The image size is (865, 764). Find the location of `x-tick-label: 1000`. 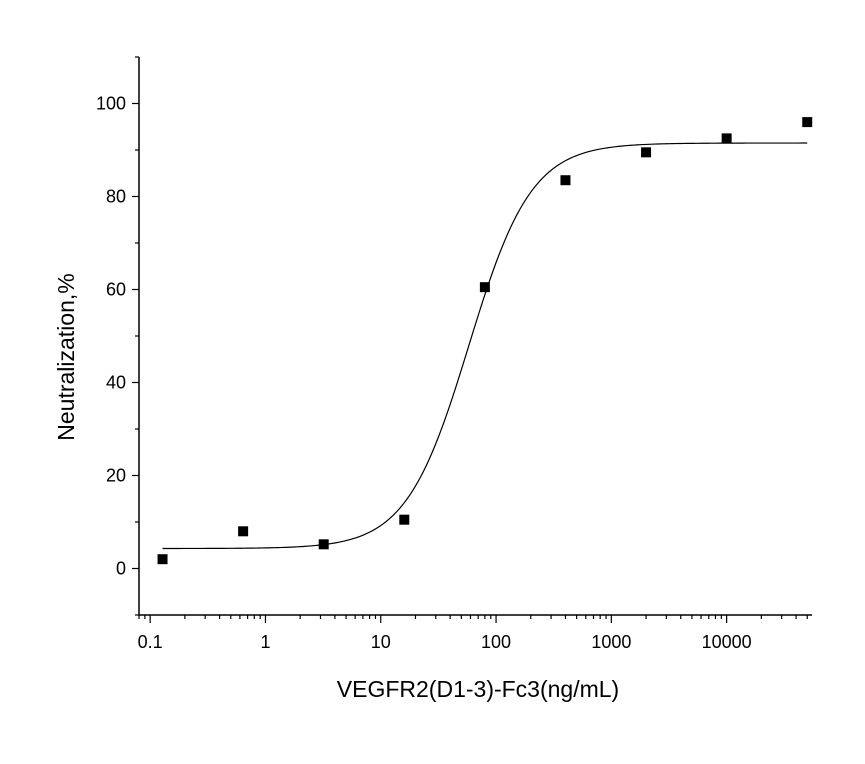

x-tick-label: 1000 is located at coordinates (611, 642).